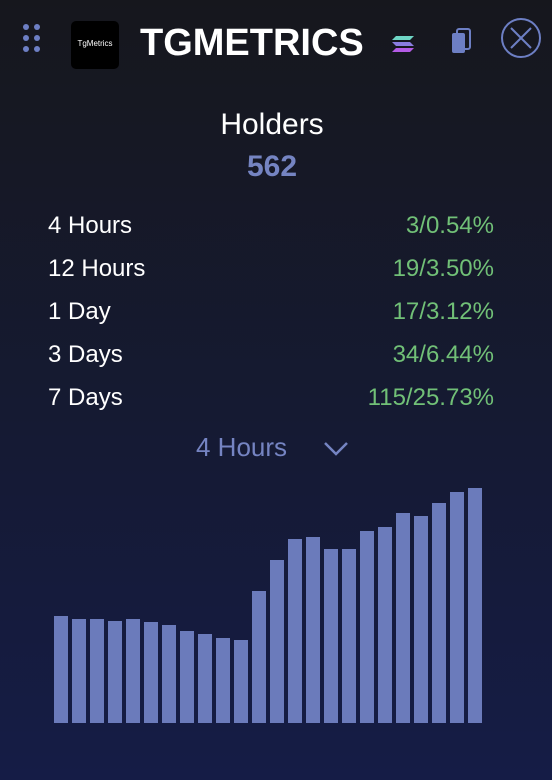 This screenshot has height=780, width=552. I want to click on row-value: 3/0.54%, so click(449, 225).